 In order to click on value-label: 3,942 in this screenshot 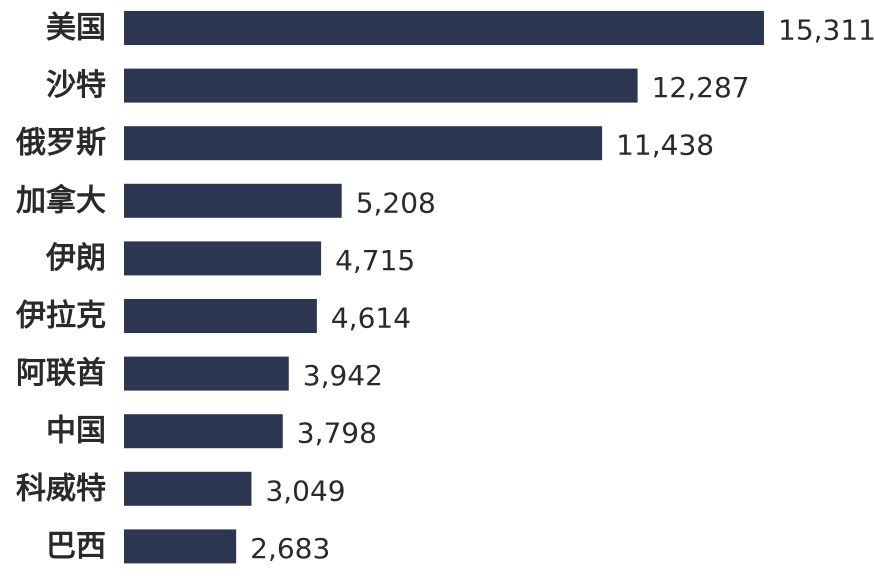, I will do `click(343, 375)`.